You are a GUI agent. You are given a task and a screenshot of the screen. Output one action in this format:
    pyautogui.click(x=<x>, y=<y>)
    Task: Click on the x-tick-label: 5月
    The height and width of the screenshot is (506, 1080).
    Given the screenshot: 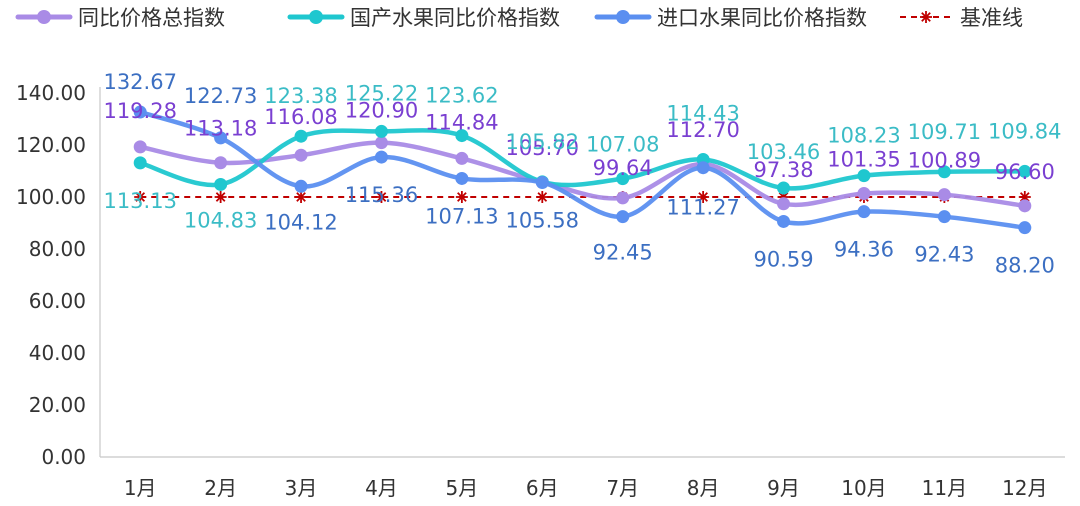 What is the action you would take?
    pyautogui.click(x=462, y=488)
    